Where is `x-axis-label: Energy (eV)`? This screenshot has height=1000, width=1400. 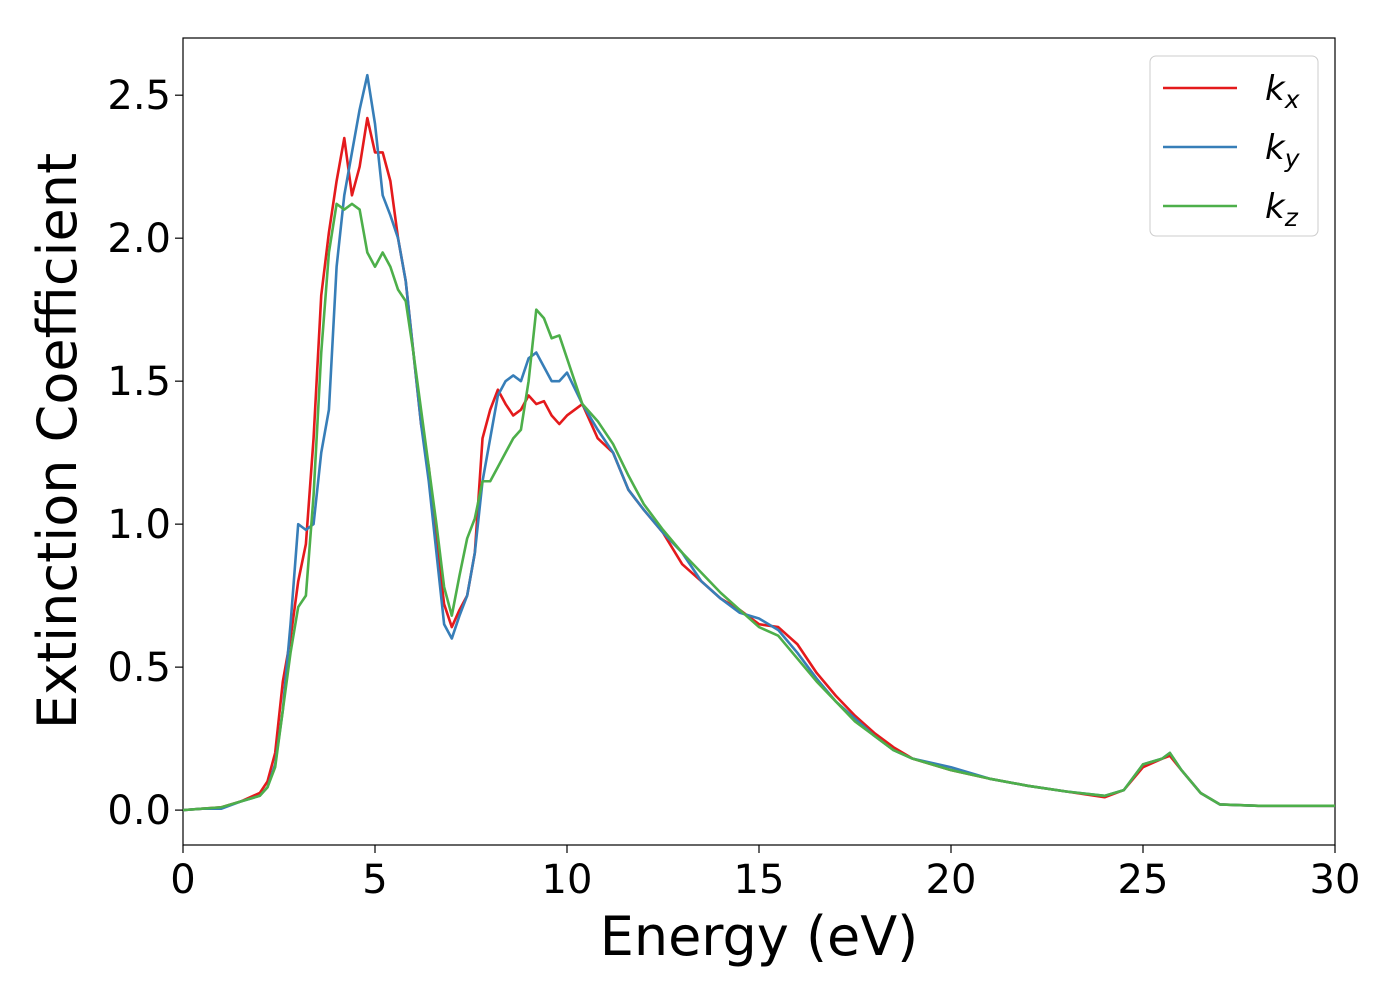 x-axis-label: Energy (eV) is located at coordinates (759, 936).